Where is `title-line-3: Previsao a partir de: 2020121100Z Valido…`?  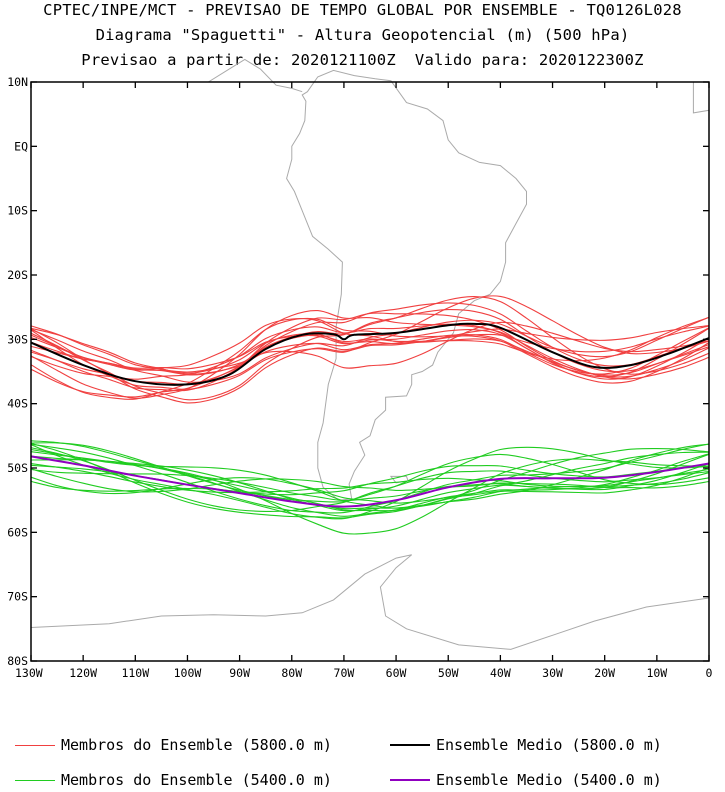 title-line-3: Previsao a partir de: 2020121100Z Valido… is located at coordinates (362, 60).